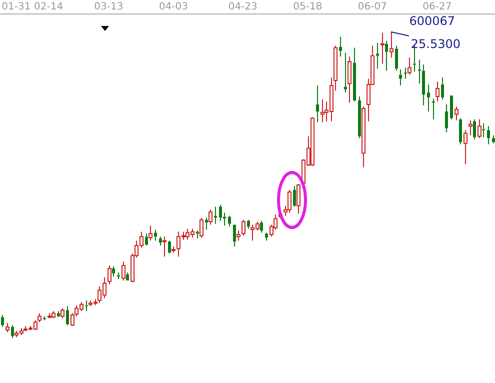 This screenshot has width=495, height=383. I want to click on x-tick-label: 06-27, so click(437, 7).